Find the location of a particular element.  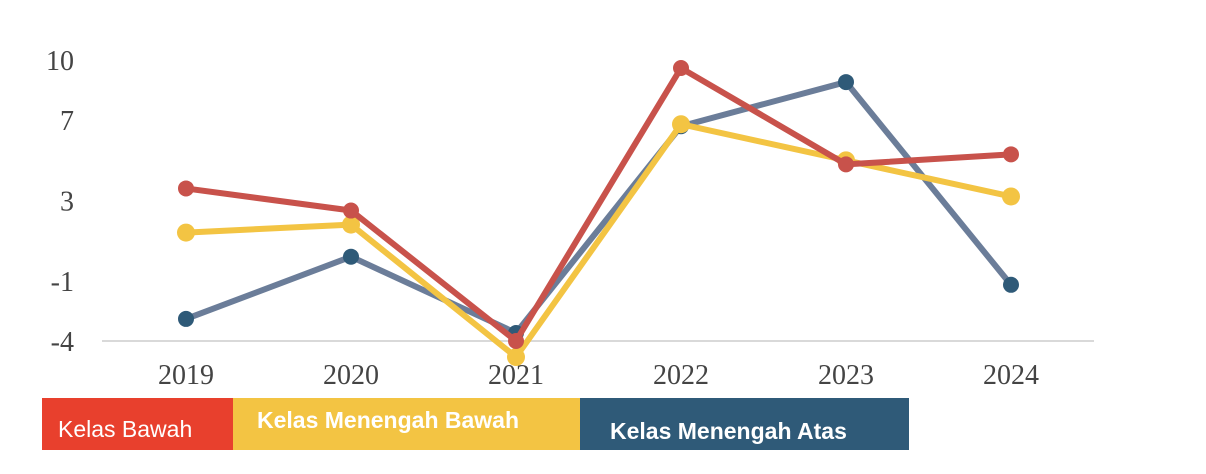

x-axis-ticks: 2019 2020 2021 2022 2023 2024 is located at coordinates (598, 375).